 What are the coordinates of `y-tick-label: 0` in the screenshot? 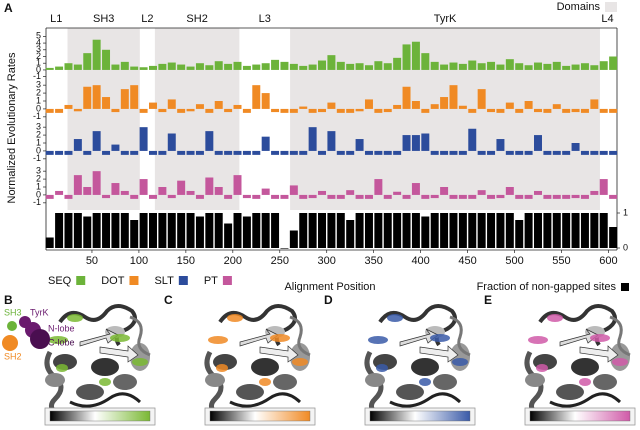 It's located at (38, 69).